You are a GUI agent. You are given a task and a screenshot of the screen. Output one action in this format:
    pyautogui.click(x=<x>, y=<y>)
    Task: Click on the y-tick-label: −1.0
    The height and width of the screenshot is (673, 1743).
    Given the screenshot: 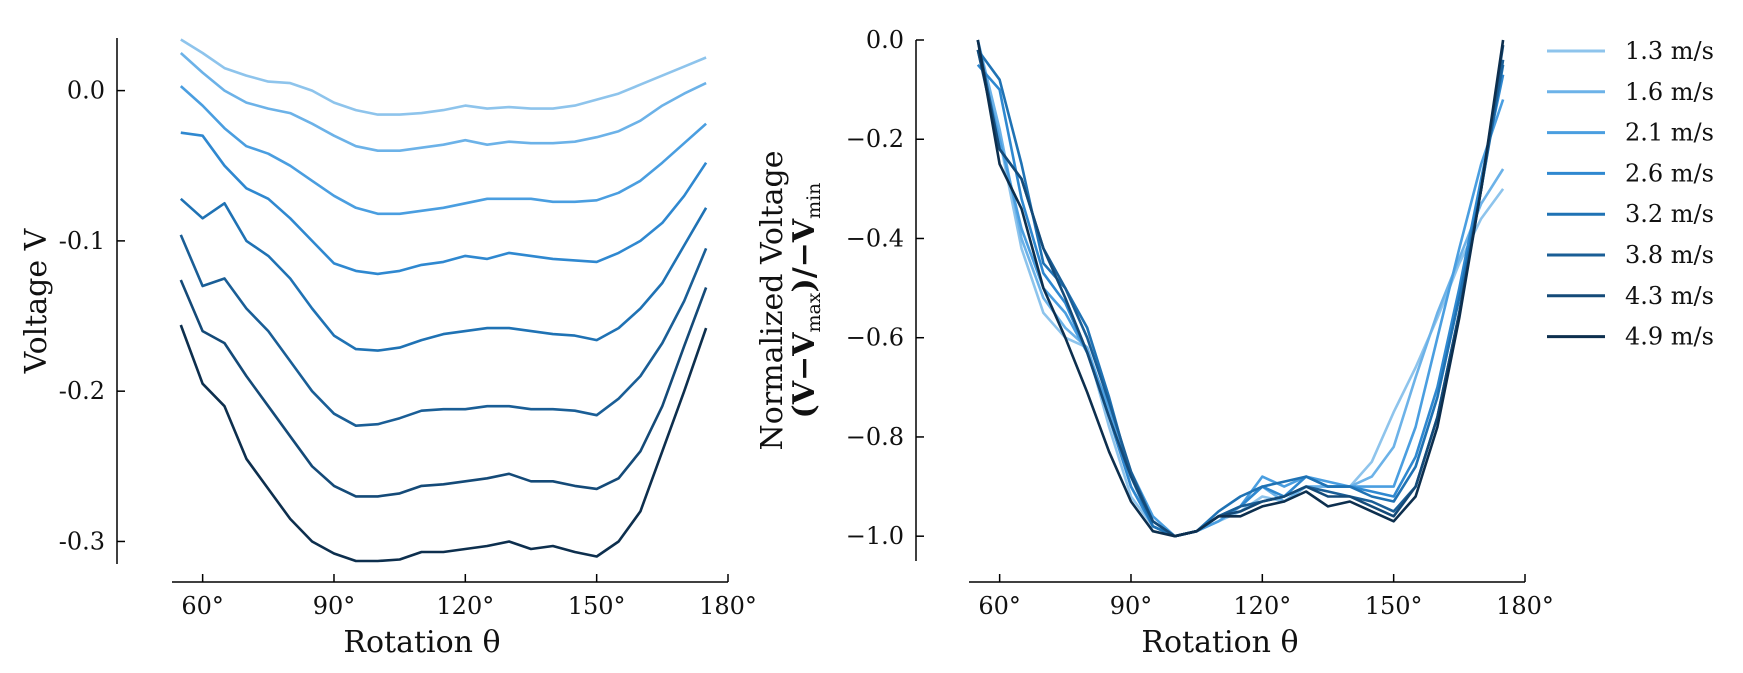 What is the action you would take?
    pyautogui.click(x=875, y=536)
    